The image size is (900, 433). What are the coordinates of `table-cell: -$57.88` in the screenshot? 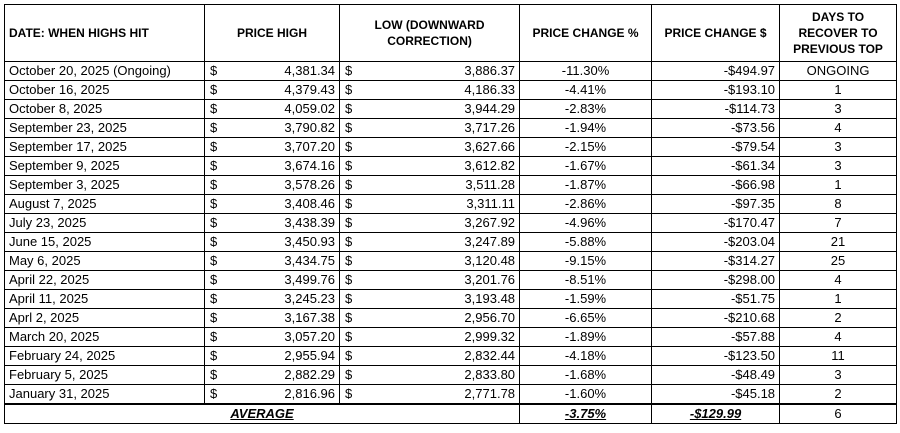 It's located at (716, 337).